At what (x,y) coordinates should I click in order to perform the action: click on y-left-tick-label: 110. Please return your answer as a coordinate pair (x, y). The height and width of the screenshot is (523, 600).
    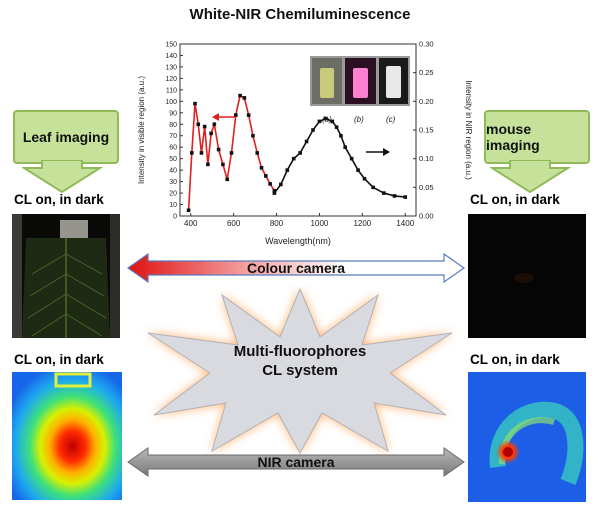
    Looking at the image, I should click on (171, 90).